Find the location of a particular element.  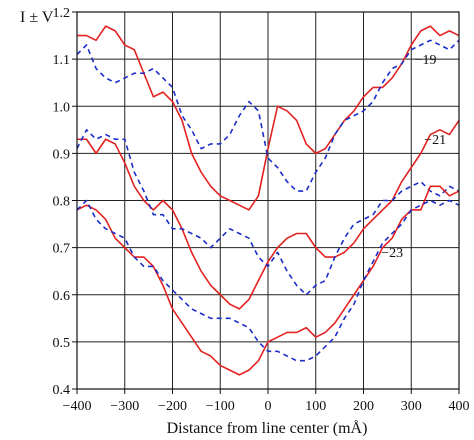

y-tick-label: 0.8 is located at coordinates (62, 202).